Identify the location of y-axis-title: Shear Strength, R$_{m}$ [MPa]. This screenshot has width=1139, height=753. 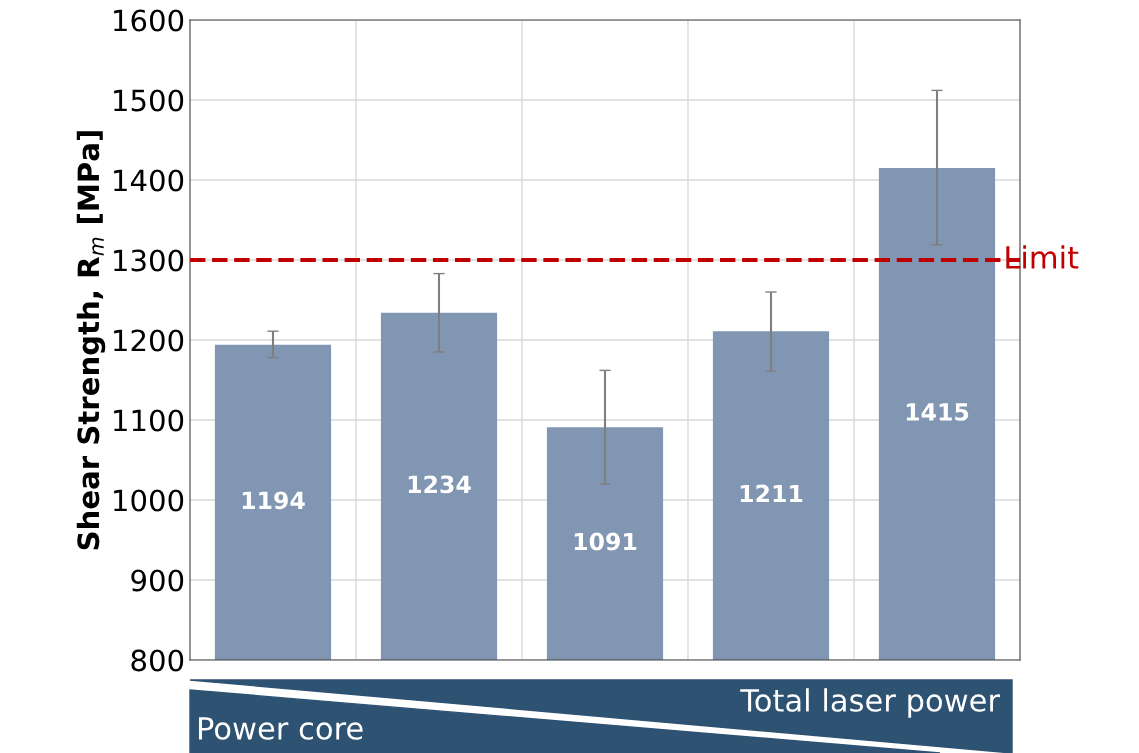
(91, 340).